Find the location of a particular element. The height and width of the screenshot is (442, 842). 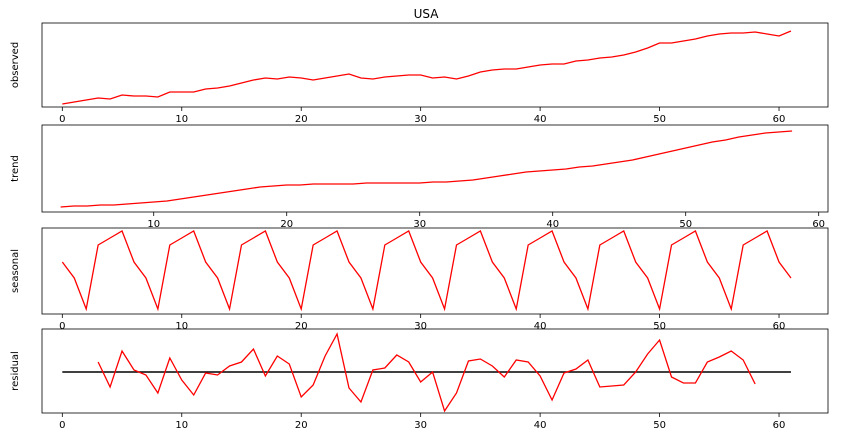

y-axis-label: seasonal is located at coordinates (15, 271).